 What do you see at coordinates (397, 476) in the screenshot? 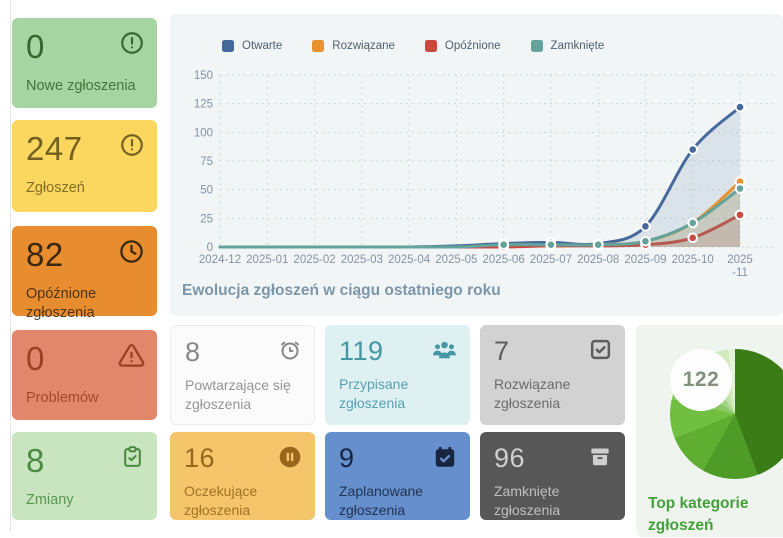
I see `card-planned-tickets: 9 Zaplanowane zgłoszenia` at bounding box center [397, 476].